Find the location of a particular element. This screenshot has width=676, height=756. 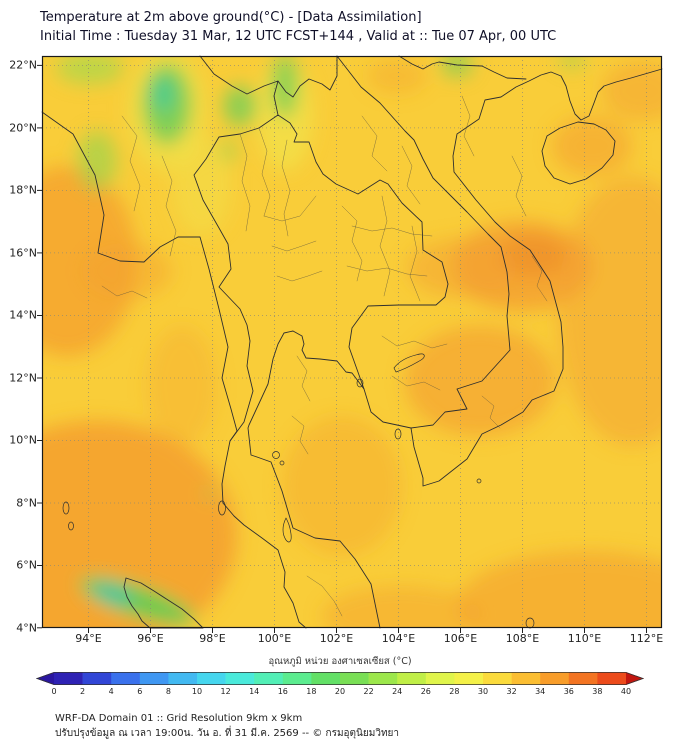

colorbar-over-arrow is located at coordinates (635, 678).